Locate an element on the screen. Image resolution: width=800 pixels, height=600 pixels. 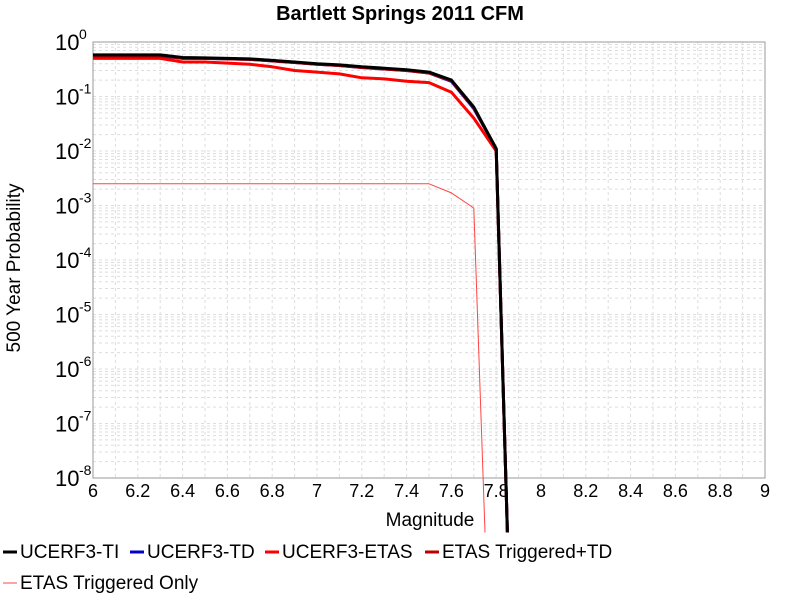
legend-label: UCERF3-TI is located at coordinates (69, 552).